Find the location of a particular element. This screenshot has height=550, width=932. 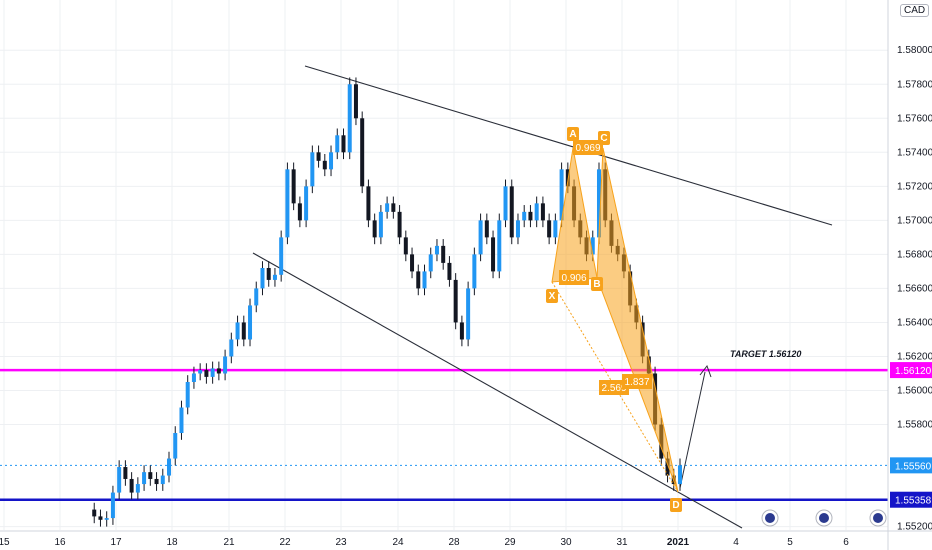

pattern-xab-triangle is located at coordinates (574, 215).